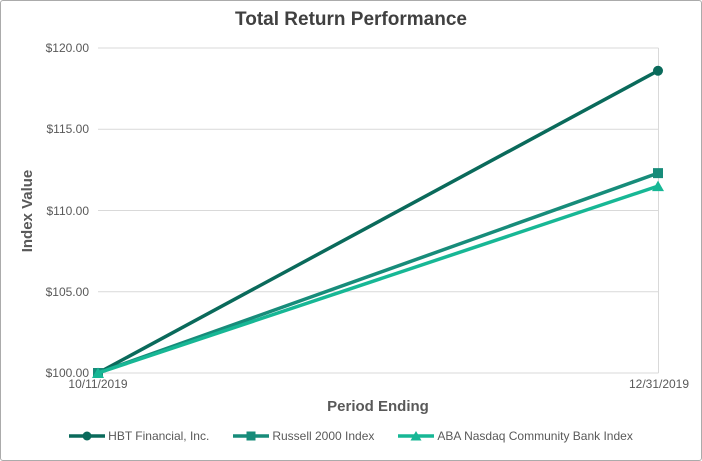 The image size is (702, 461). I want to click on legend-item-russell-2000-index: Russell 2000 Index, so click(303, 436).